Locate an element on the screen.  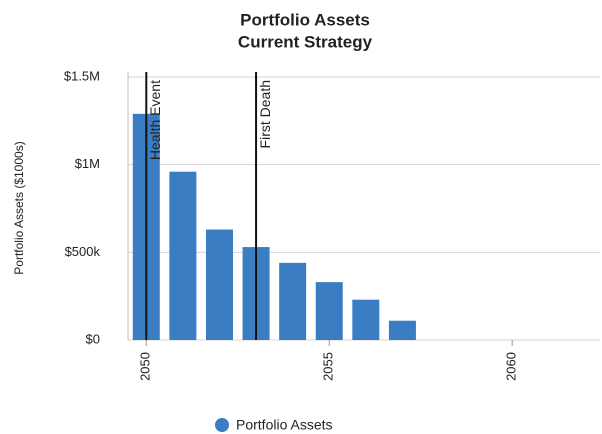
annotation-label: First Death is located at coordinates (265, 114).